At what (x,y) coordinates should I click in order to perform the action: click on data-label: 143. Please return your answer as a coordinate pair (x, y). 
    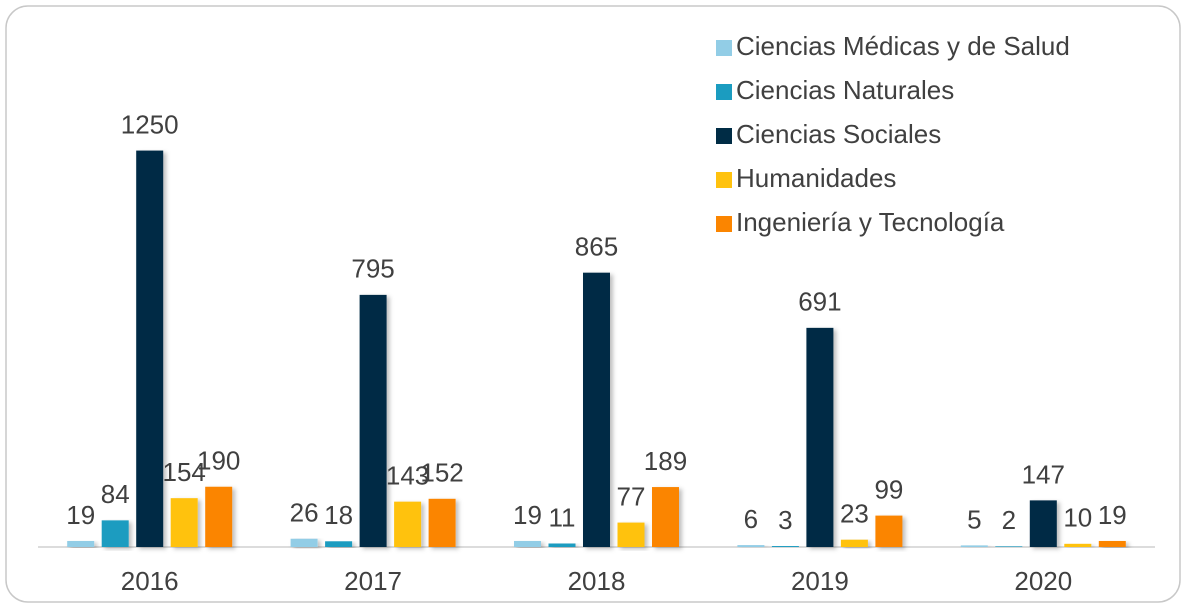
    Looking at the image, I should click on (407, 476).